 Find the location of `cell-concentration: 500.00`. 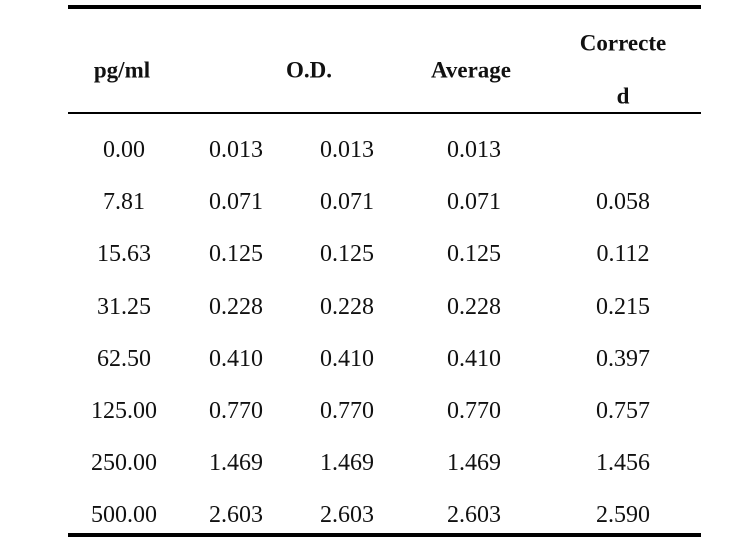

cell-concentration: 500.00 is located at coordinates (124, 515).